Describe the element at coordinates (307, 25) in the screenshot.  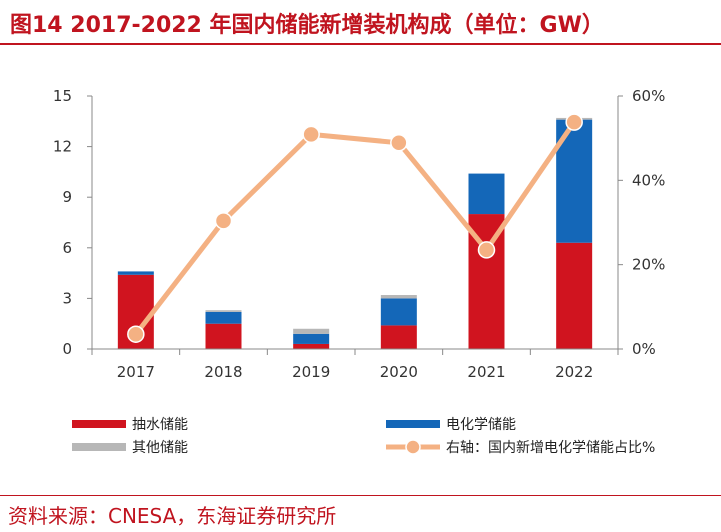
I see `chart-title: 图14 2017-2022 年国内储能新增装机构成（单位：GW）` at that location.